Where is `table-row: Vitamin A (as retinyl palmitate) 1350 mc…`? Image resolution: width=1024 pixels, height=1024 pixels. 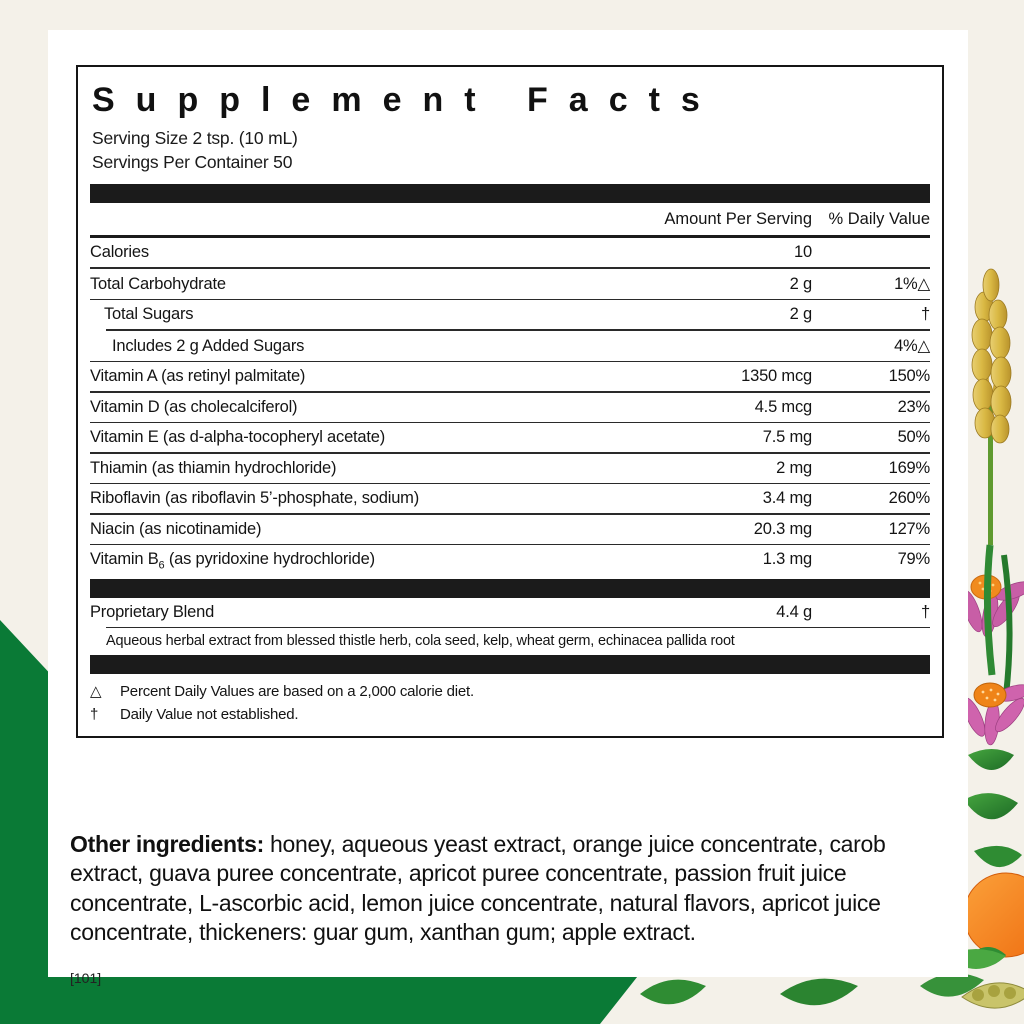 table-row: Vitamin A (as retinyl palmitate) 1350 mc… is located at coordinates (510, 376).